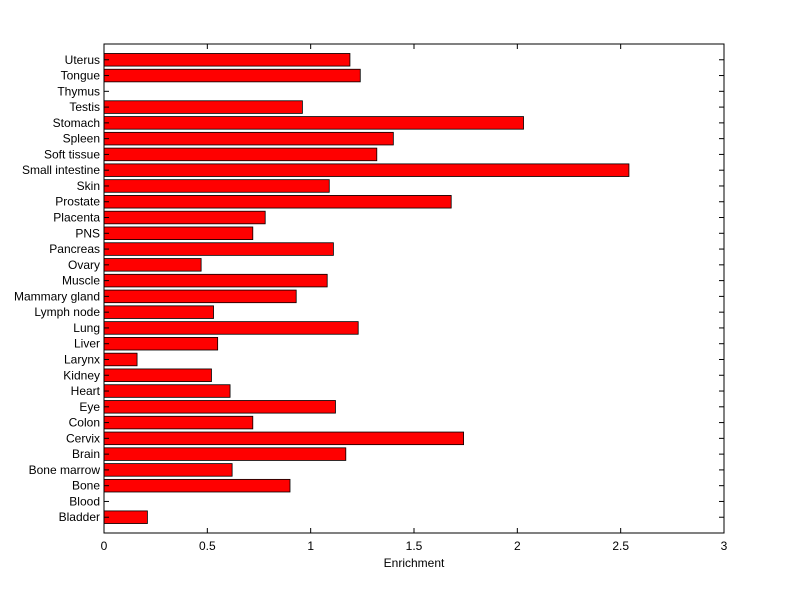 The image size is (800, 599). I want to click on bar-bone-marrow, so click(168, 470).